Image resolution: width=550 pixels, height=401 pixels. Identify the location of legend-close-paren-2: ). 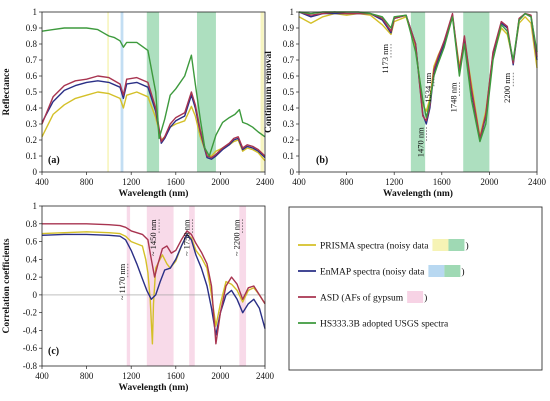
(425, 298).